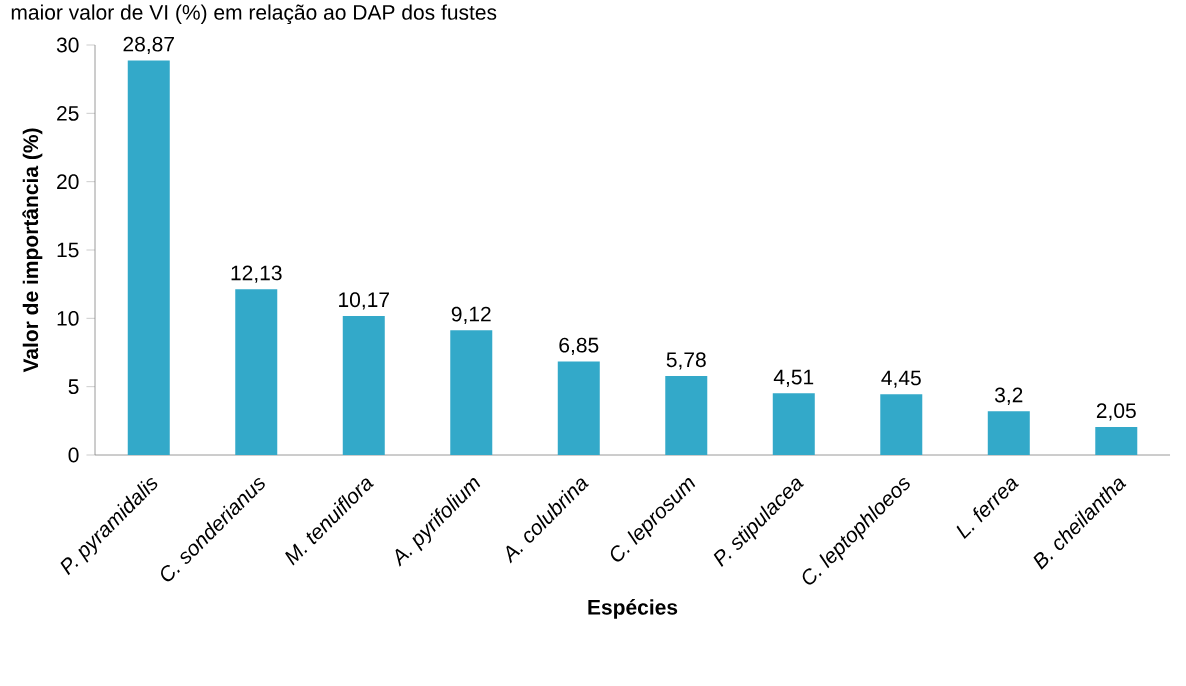 The width and height of the screenshot is (1186, 686). What do you see at coordinates (67, 45) in the screenshot?
I see `y-tick-label: 30` at bounding box center [67, 45].